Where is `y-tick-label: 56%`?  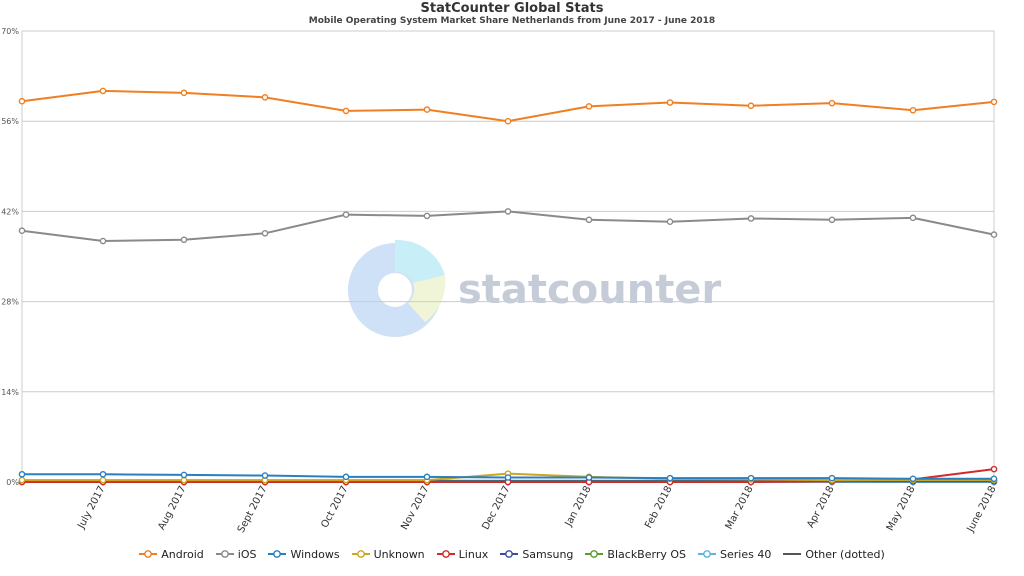
y-tick-label: 56% is located at coordinates (10, 121).